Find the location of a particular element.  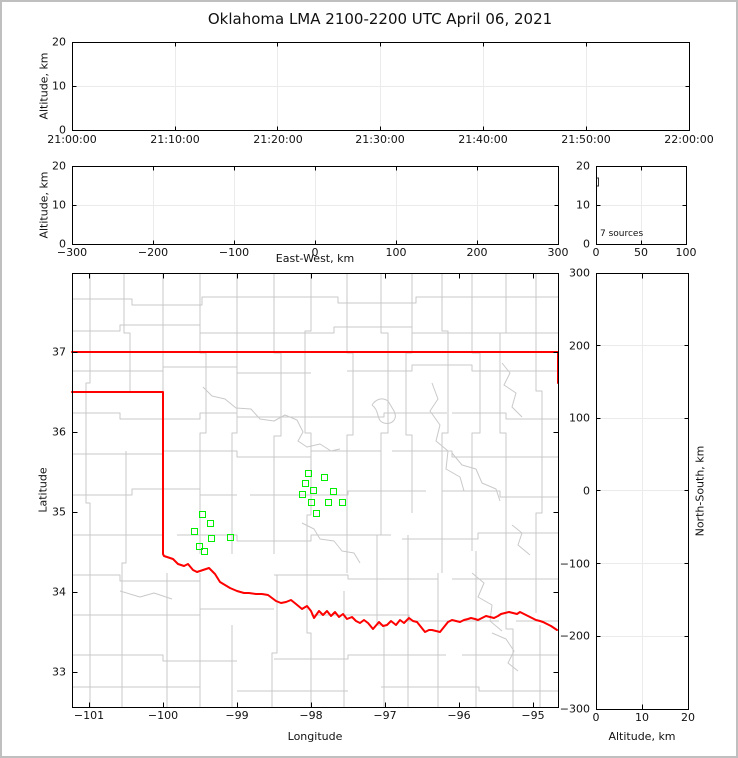

tick-label: −97 is located at coordinates (385, 715).